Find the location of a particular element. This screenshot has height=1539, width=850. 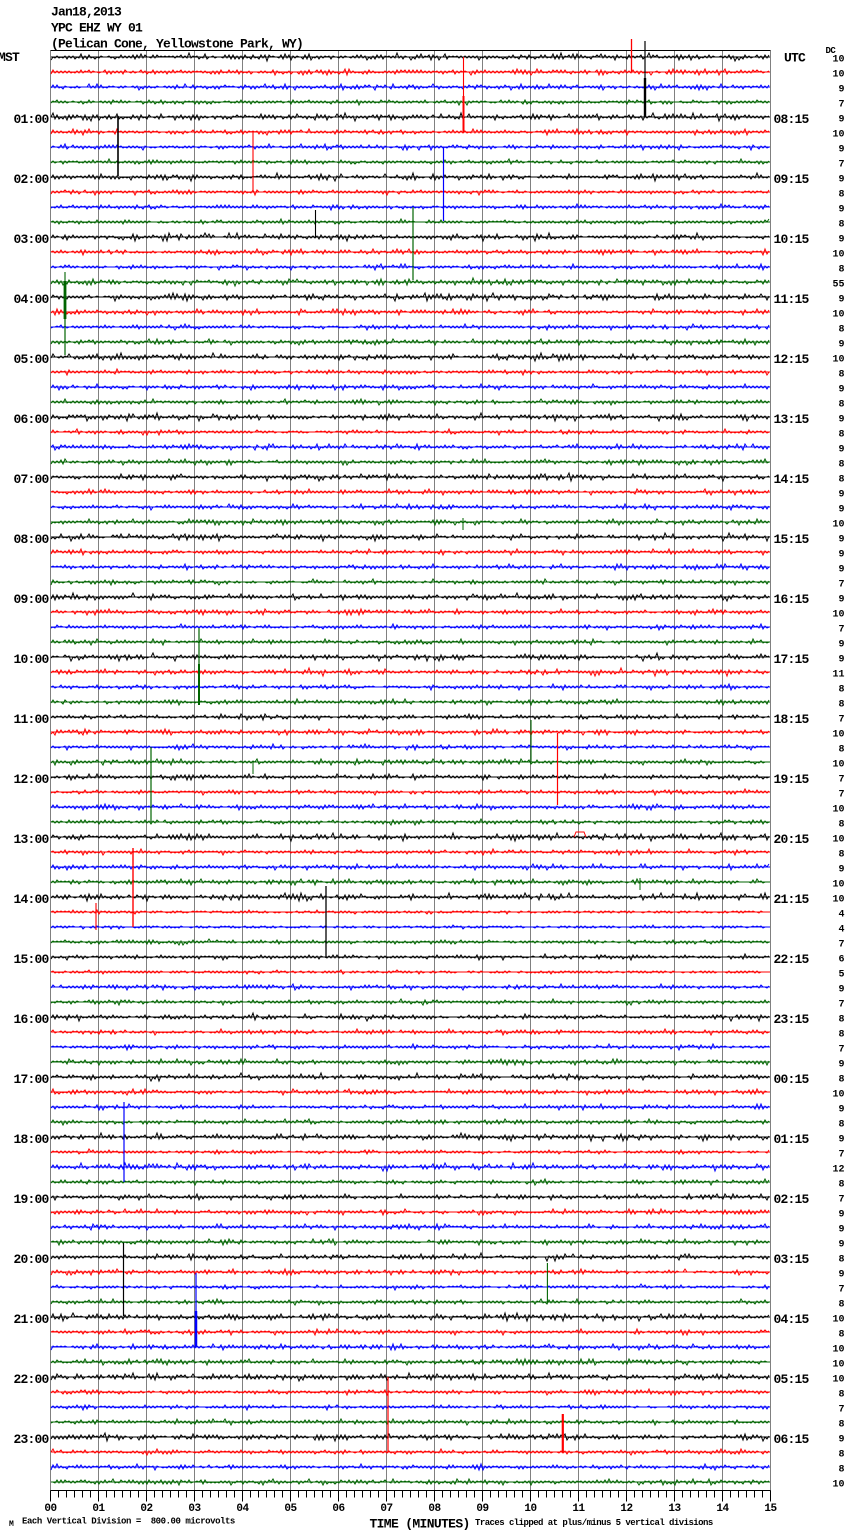

svg-text: TIME (MINUTES) is located at coordinates (420, 1524).